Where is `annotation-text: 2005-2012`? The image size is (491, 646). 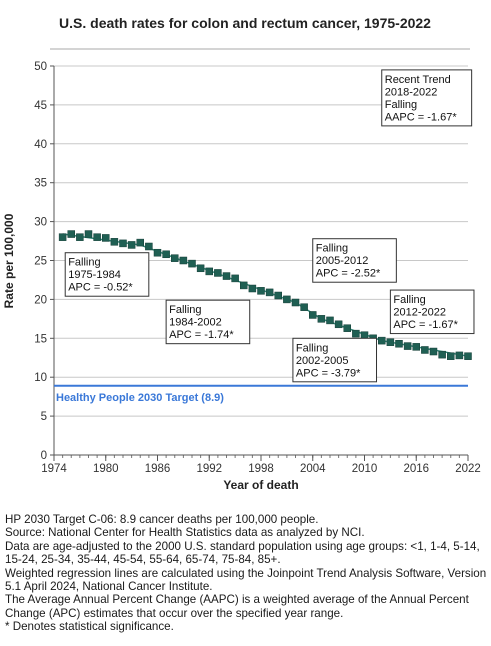 annotation-text: 2005-2012 is located at coordinates (342, 261).